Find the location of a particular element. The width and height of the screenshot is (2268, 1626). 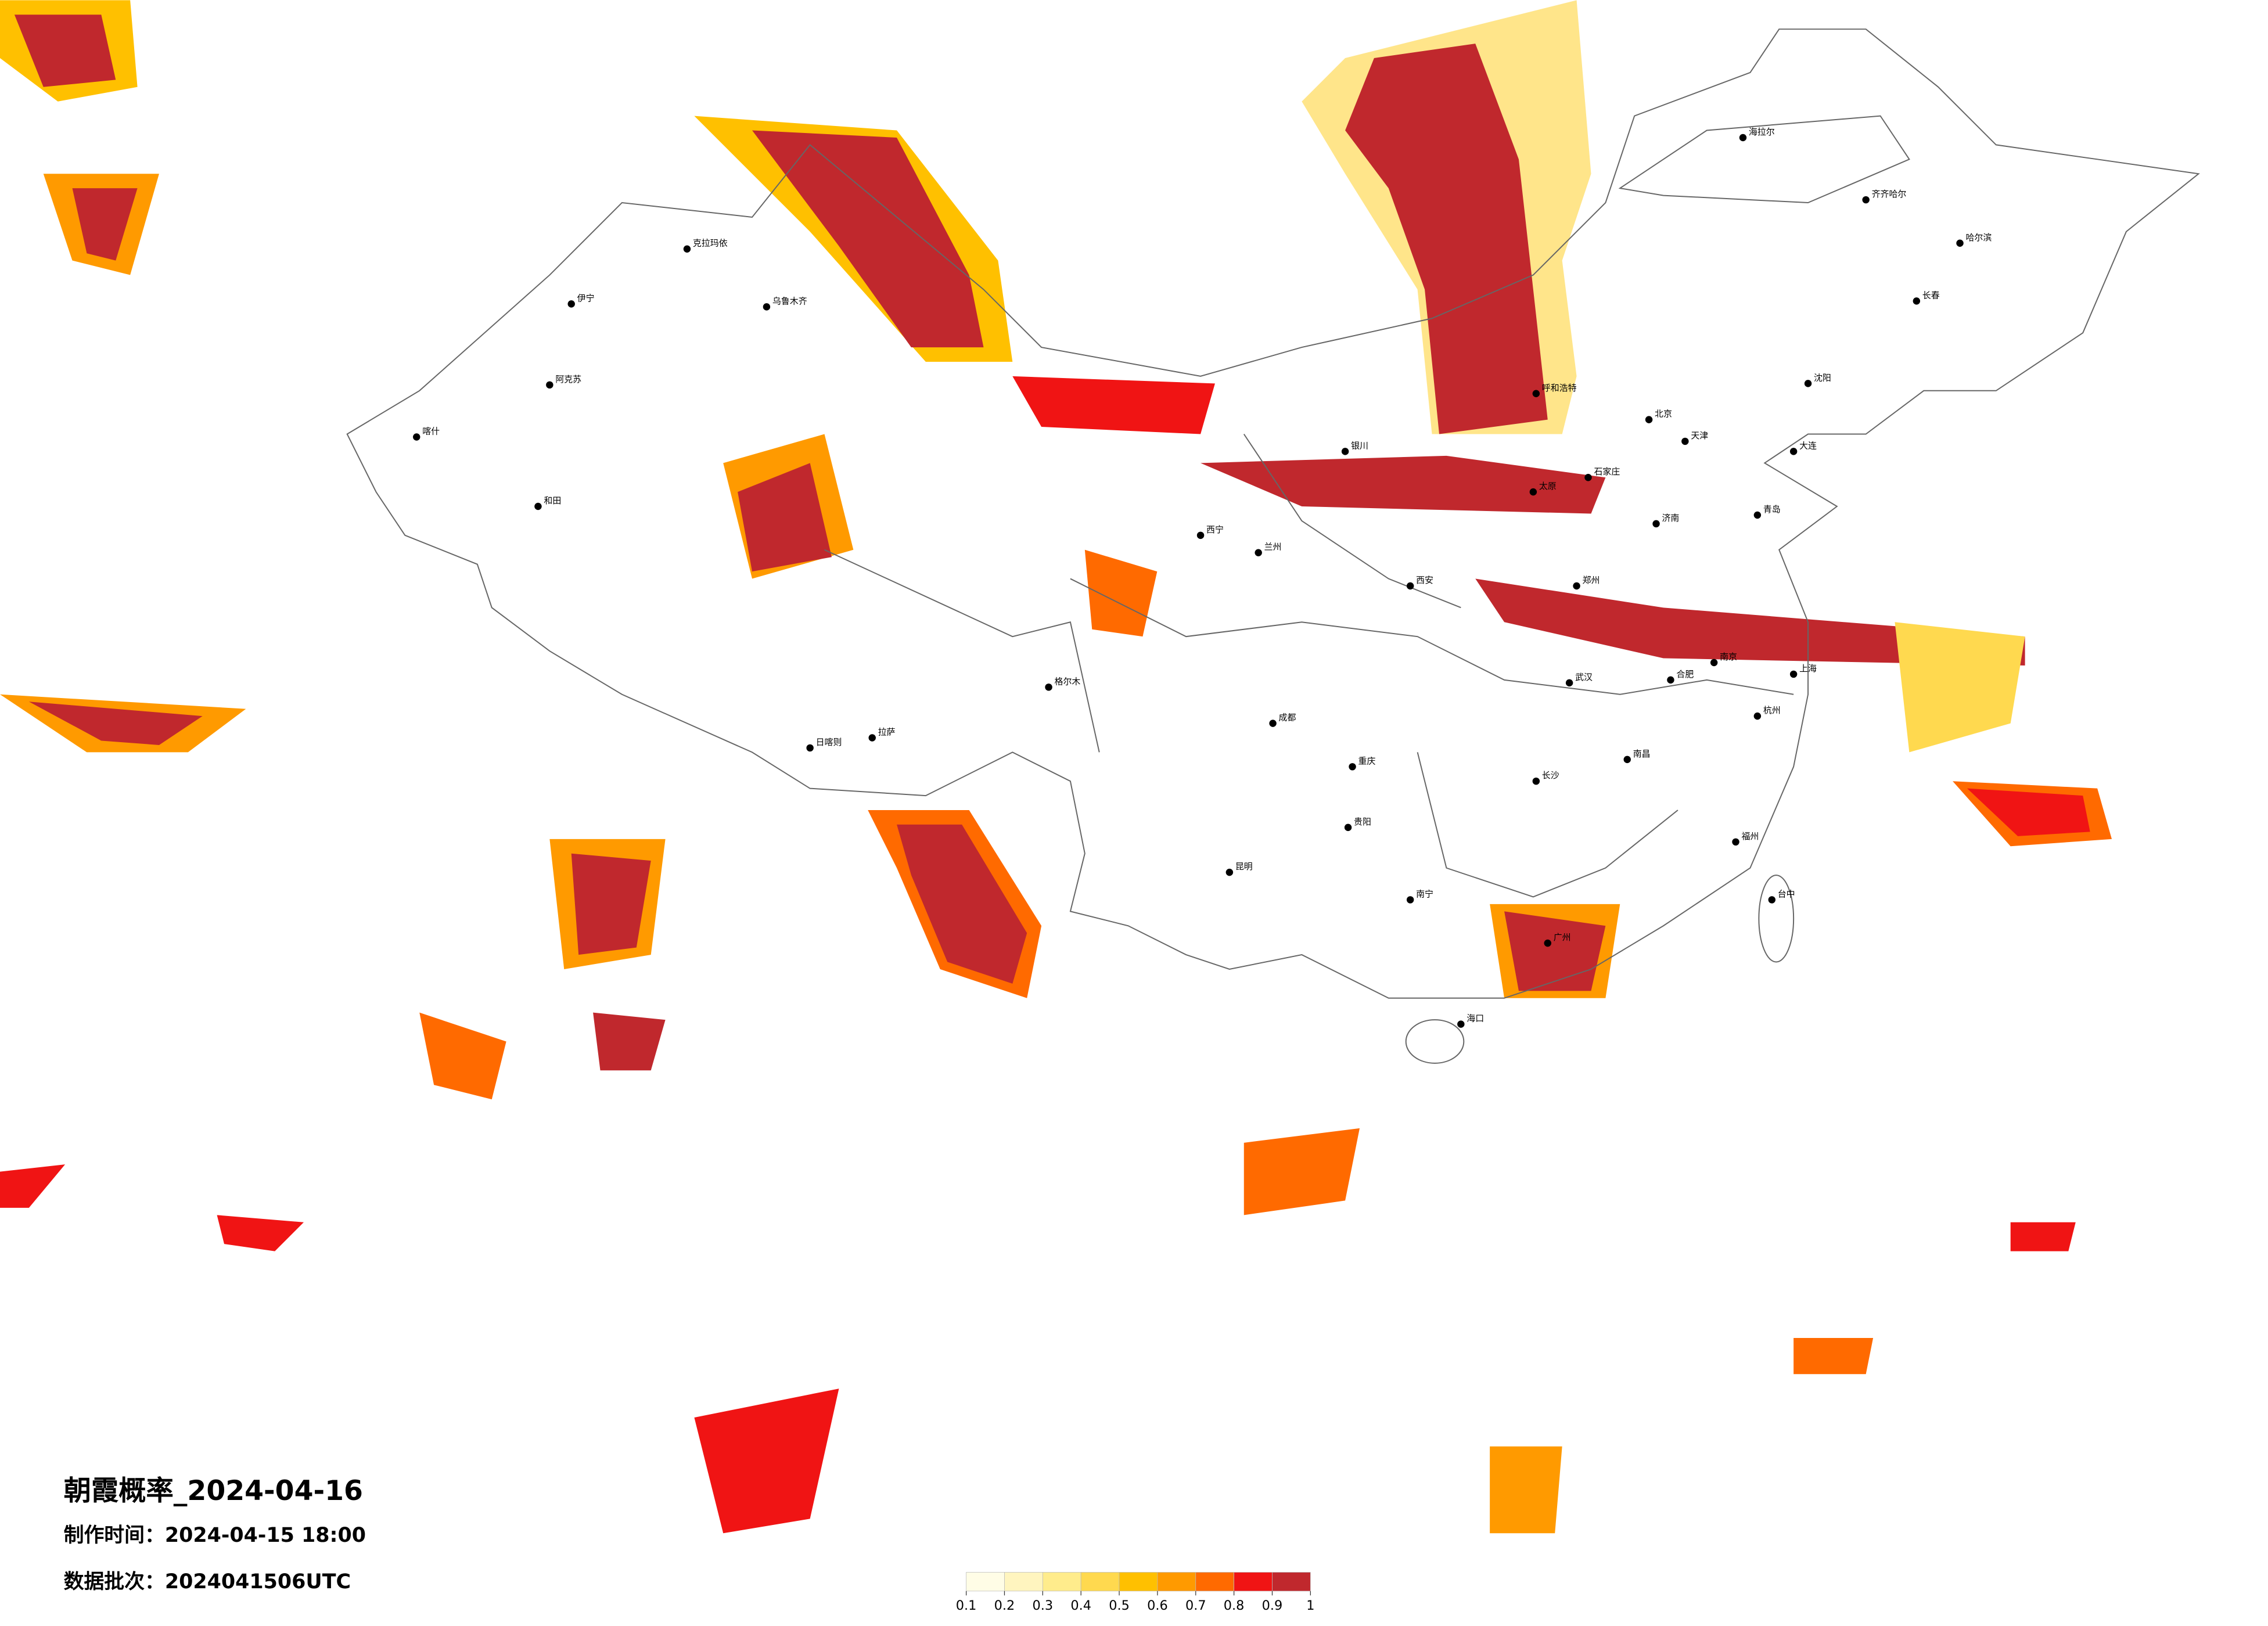

colorbar-tick-label: 0.6 is located at coordinates (1157, 1606).